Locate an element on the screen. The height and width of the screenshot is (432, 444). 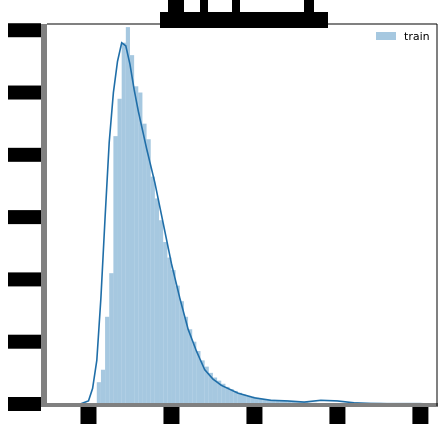
legend: train is located at coordinates (403, 36).